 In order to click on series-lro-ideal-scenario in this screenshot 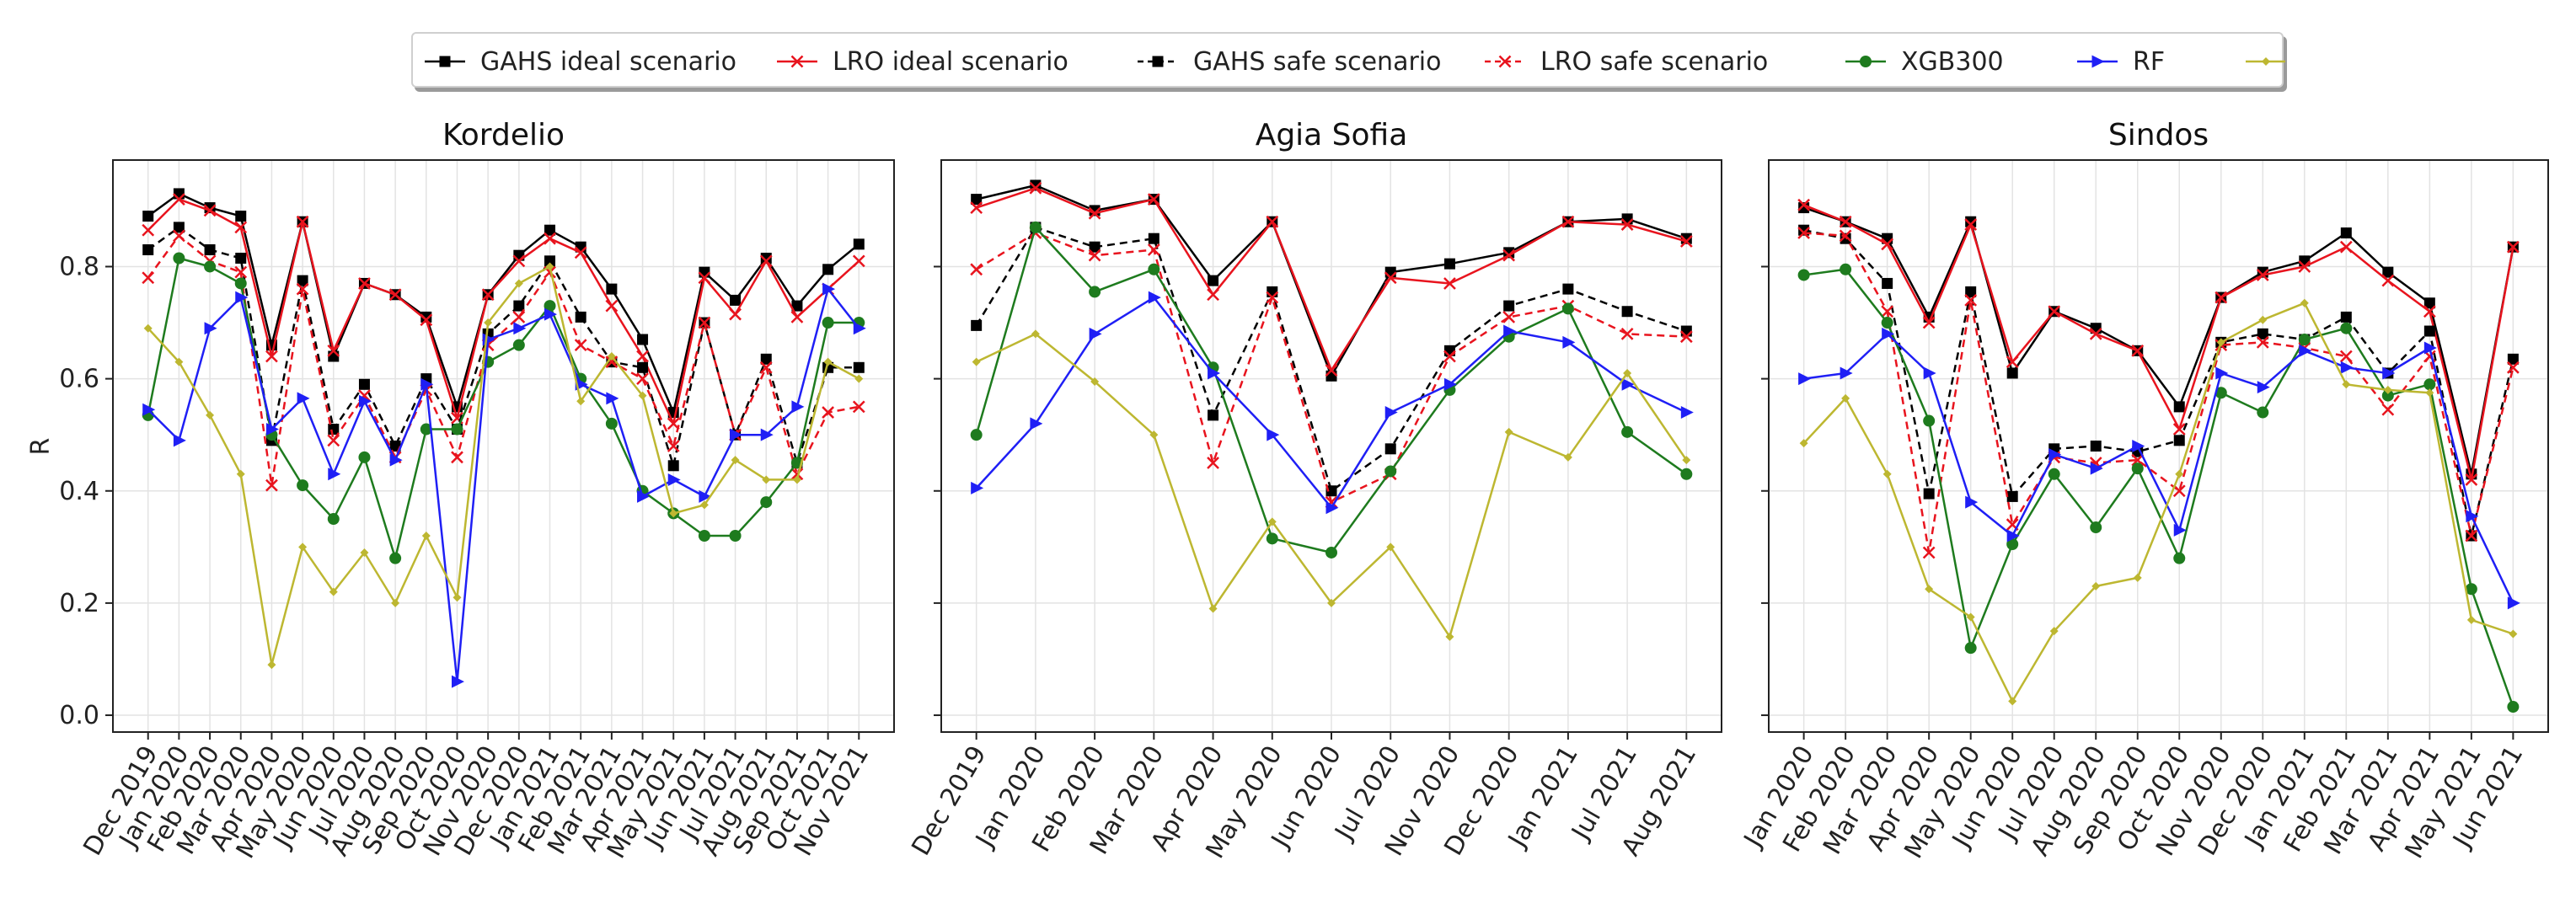, I will do `click(2158, 342)`.